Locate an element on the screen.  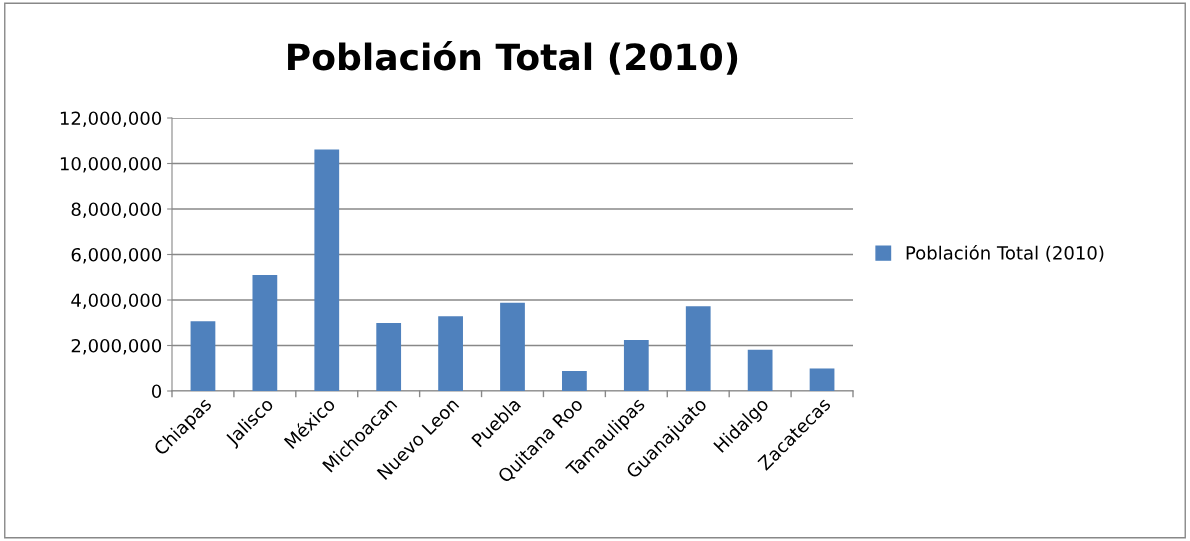
legend-label: Población Total (2010) is located at coordinates (1005, 253).